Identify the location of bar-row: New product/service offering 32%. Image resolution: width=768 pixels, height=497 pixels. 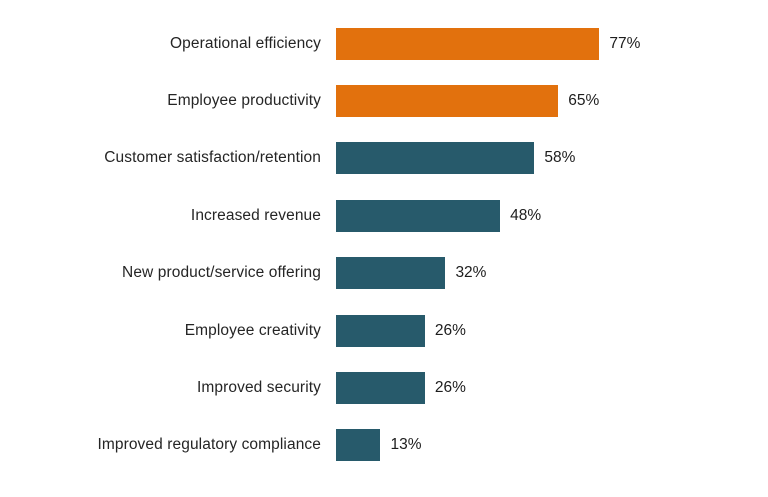
(384, 273).